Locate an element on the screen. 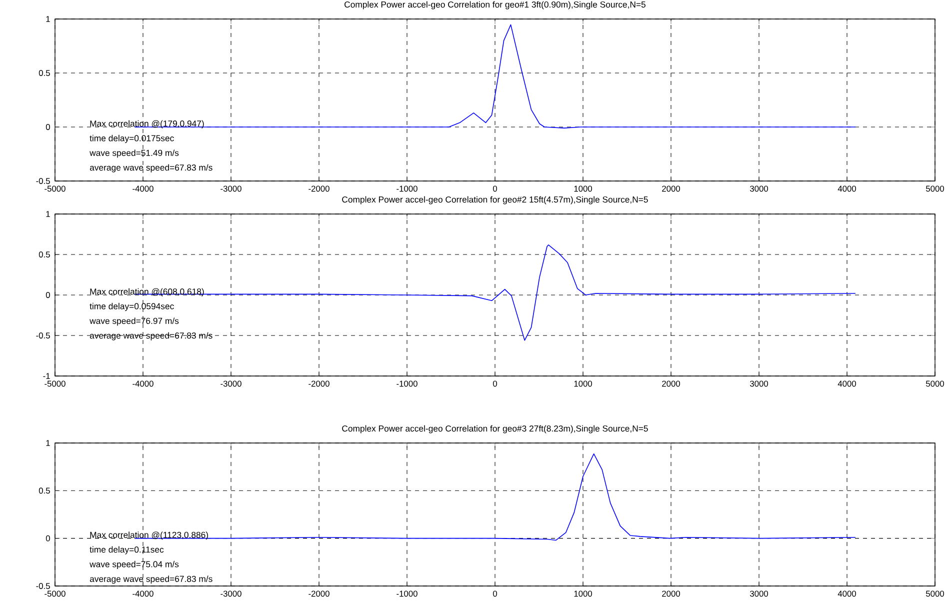 This screenshot has height=605, width=951. annotation: wave speed=51.49 m/s is located at coordinates (134, 154).